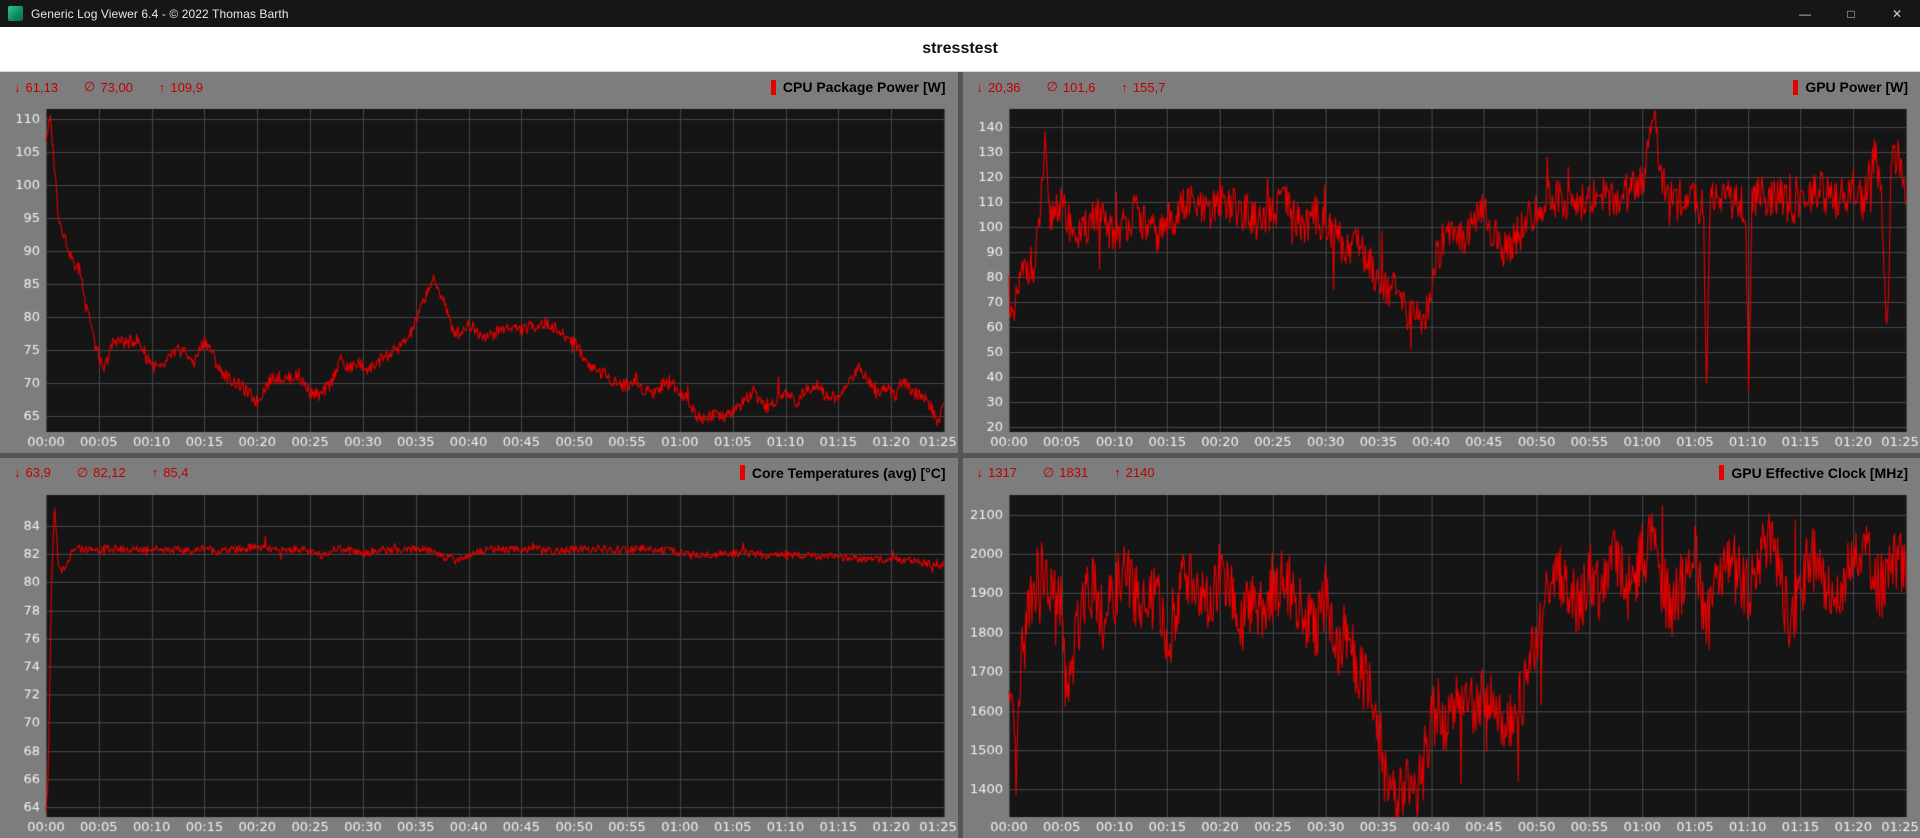  Describe the element at coordinates (176, 472) in the screenshot. I see `stat-max-value: 85,4` at that location.